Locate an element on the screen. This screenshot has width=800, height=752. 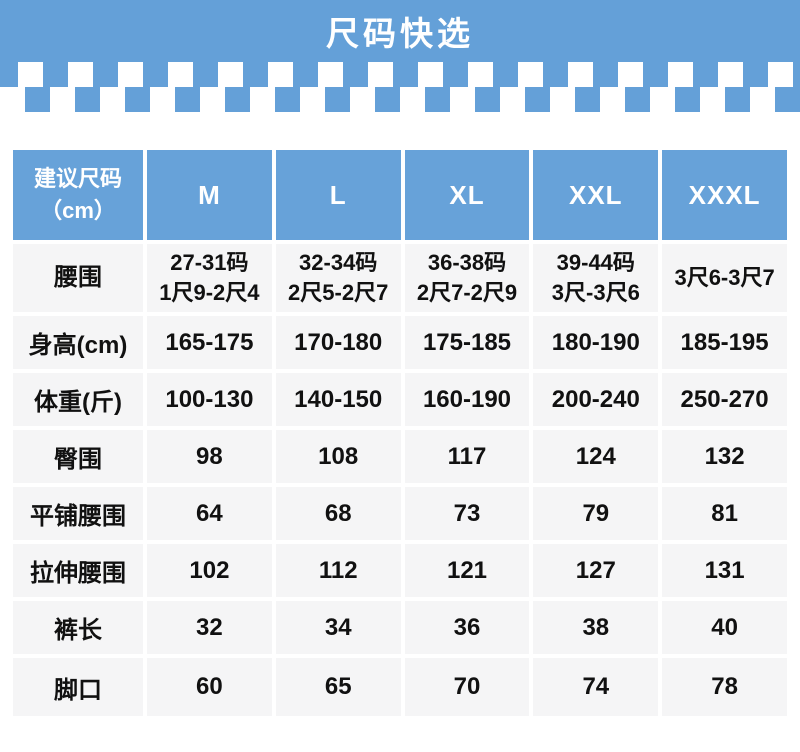
table-header-row: 建议尺码 （cm） M L XL XXL XXXL is located at coordinates (400, 195).